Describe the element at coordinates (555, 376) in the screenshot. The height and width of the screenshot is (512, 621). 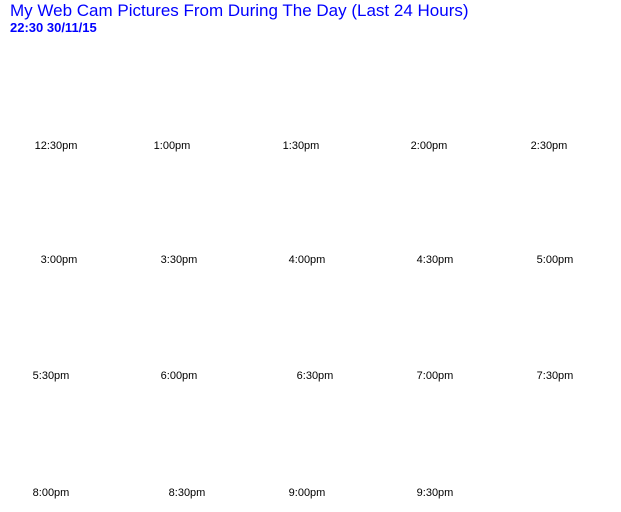
I see `picture-caption: 7:30pm` at that location.